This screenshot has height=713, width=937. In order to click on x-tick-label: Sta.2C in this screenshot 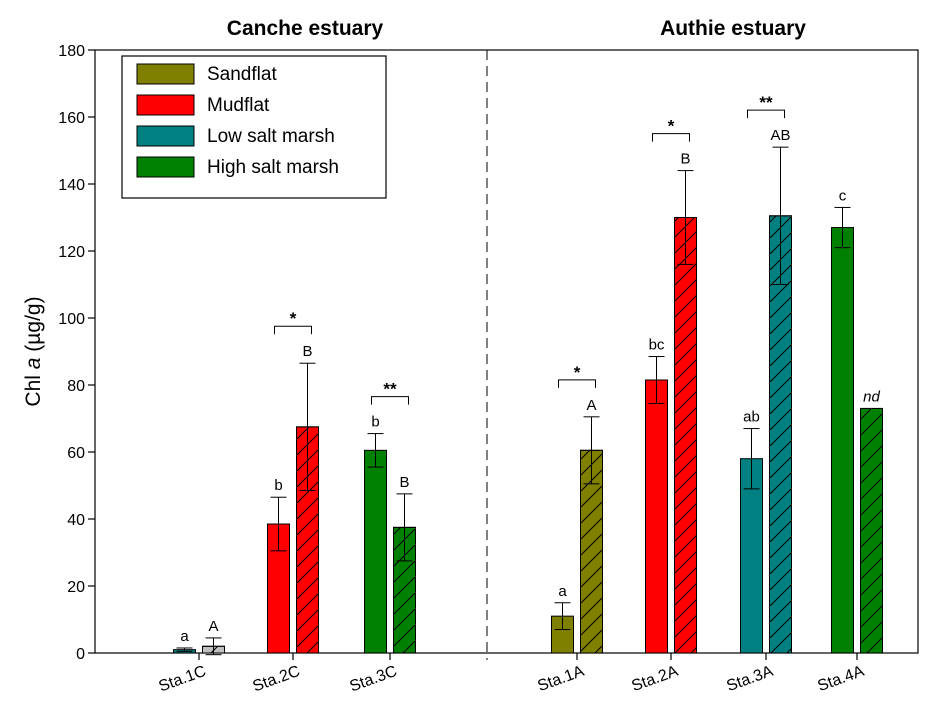, I will do `click(277, 679)`.